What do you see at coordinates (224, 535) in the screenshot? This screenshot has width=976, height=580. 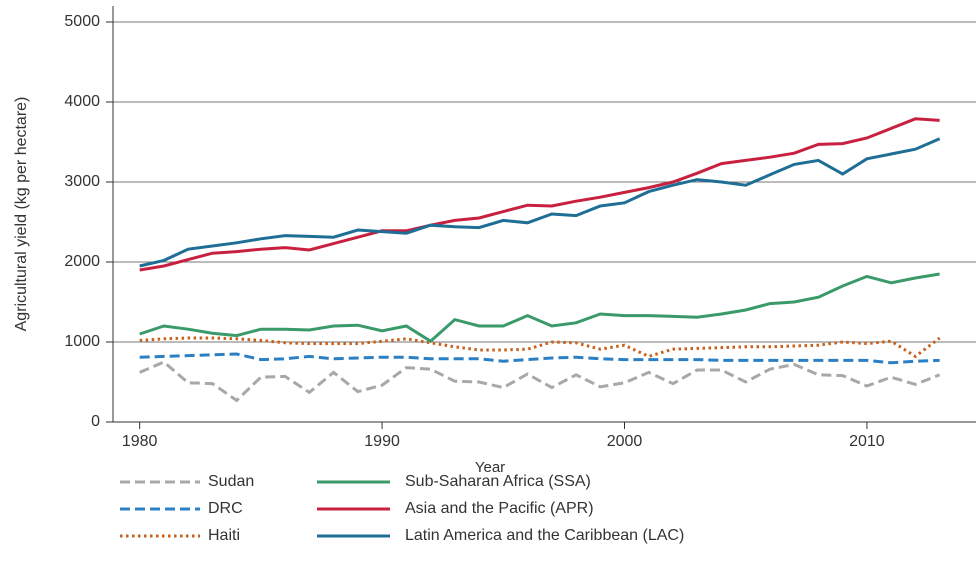 I see `legend-label: Haiti` at bounding box center [224, 535].